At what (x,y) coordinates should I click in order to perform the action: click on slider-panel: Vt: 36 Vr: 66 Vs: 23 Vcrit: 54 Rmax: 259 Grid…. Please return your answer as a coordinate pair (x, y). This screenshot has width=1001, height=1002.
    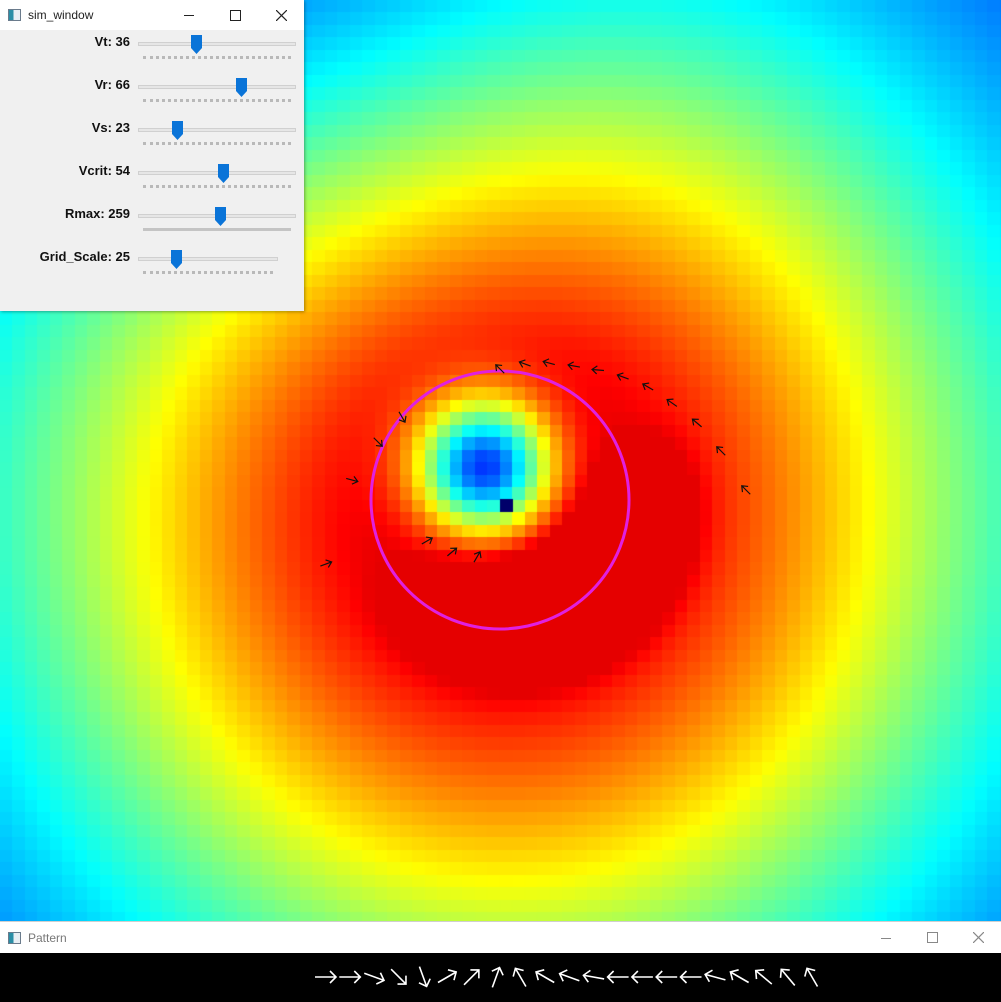
    Looking at the image, I should click on (152, 159).